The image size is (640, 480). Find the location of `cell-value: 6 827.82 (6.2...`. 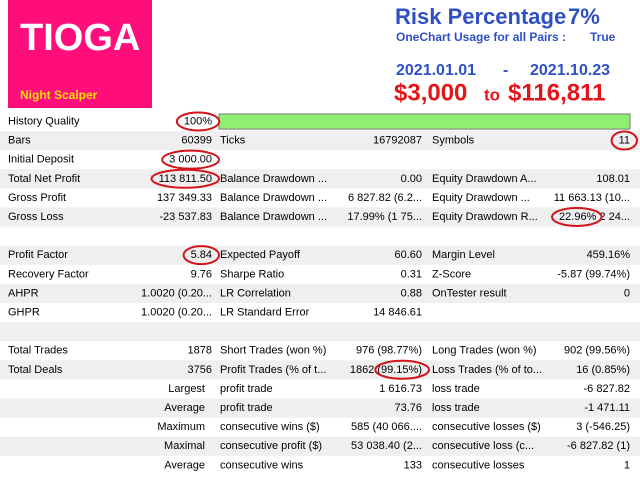

cell-value: 6 827.82 (6.2... is located at coordinates (385, 198).